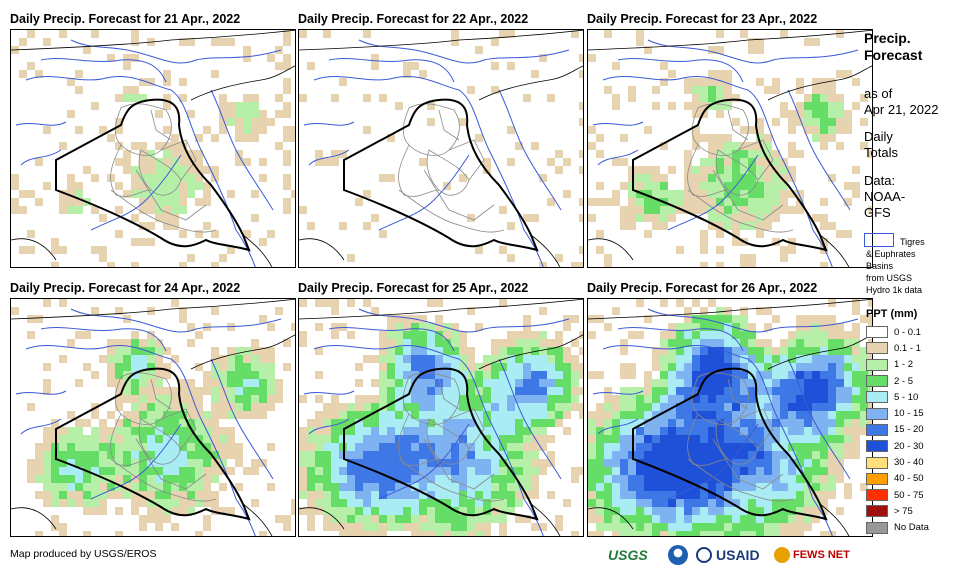 The image size is (967, 576). I want to click on usgs-logo-text: USGS, so click(628, 555).